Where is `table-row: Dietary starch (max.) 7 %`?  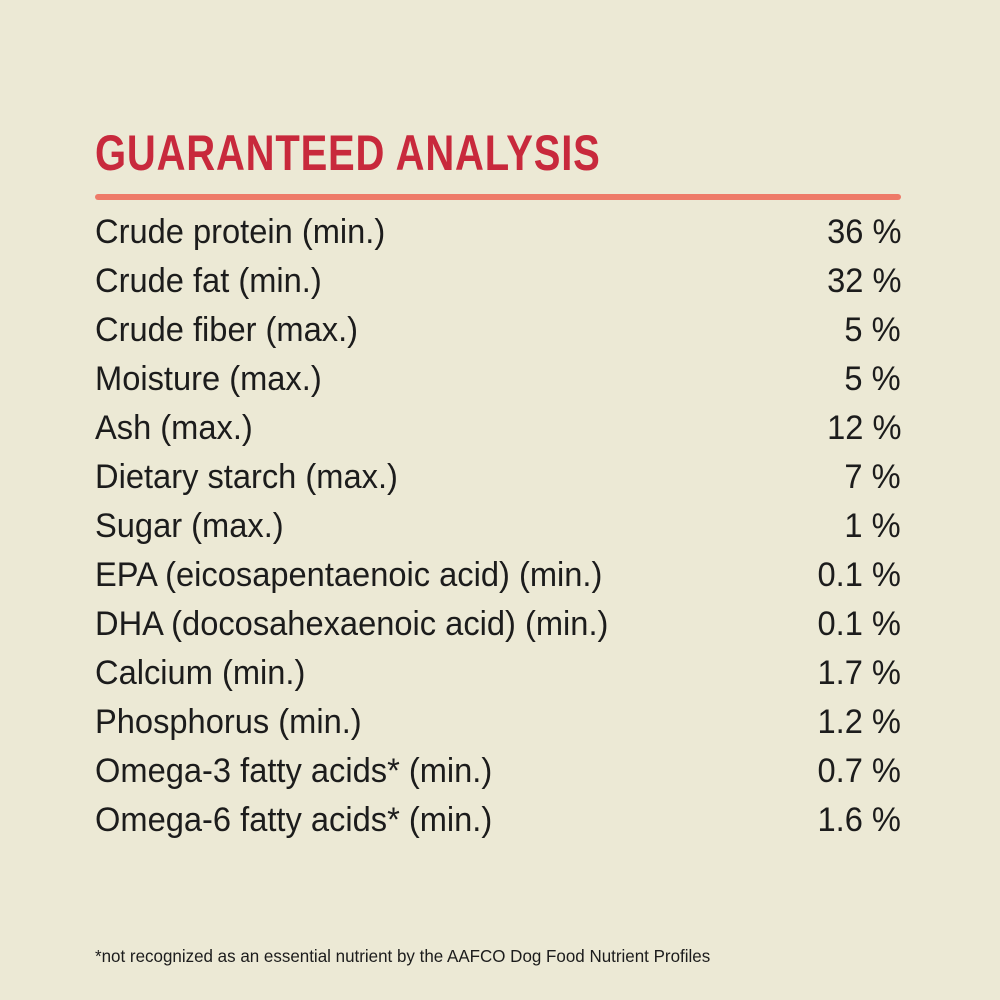
table-row: Dietary starch (max.) 7 % is located at coordinates (498, 477).